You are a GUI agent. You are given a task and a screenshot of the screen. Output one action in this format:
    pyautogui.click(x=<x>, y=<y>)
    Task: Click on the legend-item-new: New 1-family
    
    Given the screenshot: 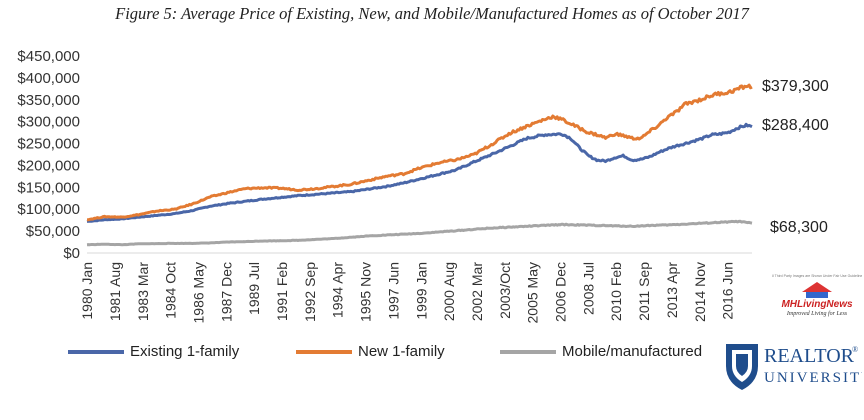 What is the action you would take?
    pyautogui.click(x=370, y=351)
    